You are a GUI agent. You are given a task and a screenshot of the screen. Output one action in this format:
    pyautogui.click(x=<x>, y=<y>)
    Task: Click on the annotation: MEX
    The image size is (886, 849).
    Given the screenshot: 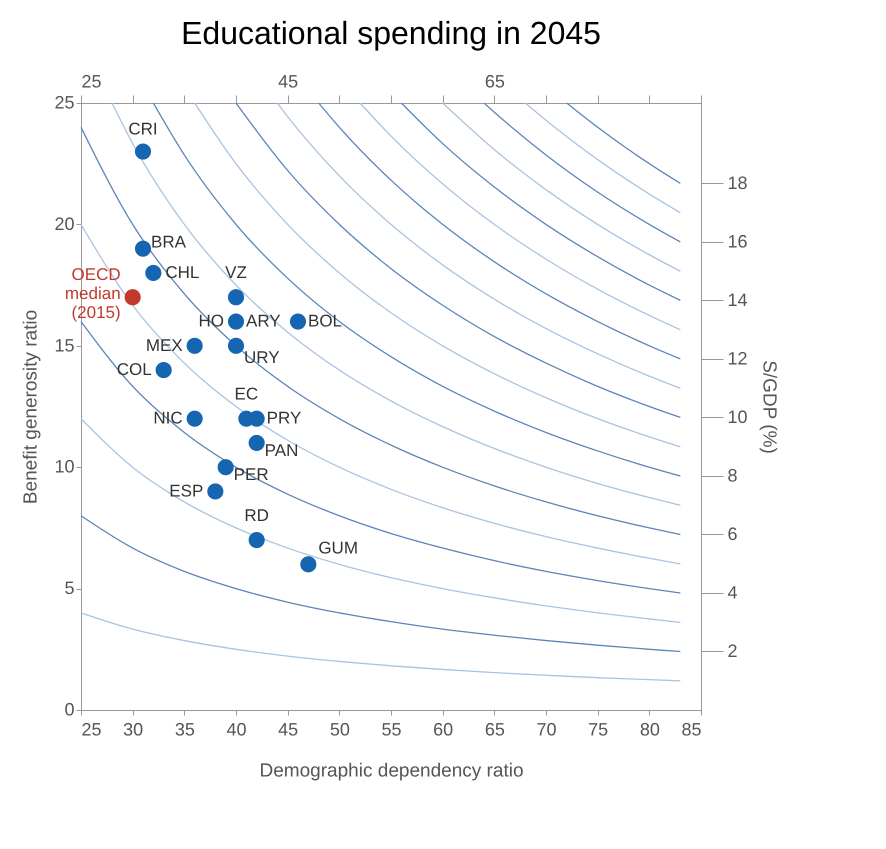 What is the action you would take?
    pyautogui.click(x=164, y=345)
    